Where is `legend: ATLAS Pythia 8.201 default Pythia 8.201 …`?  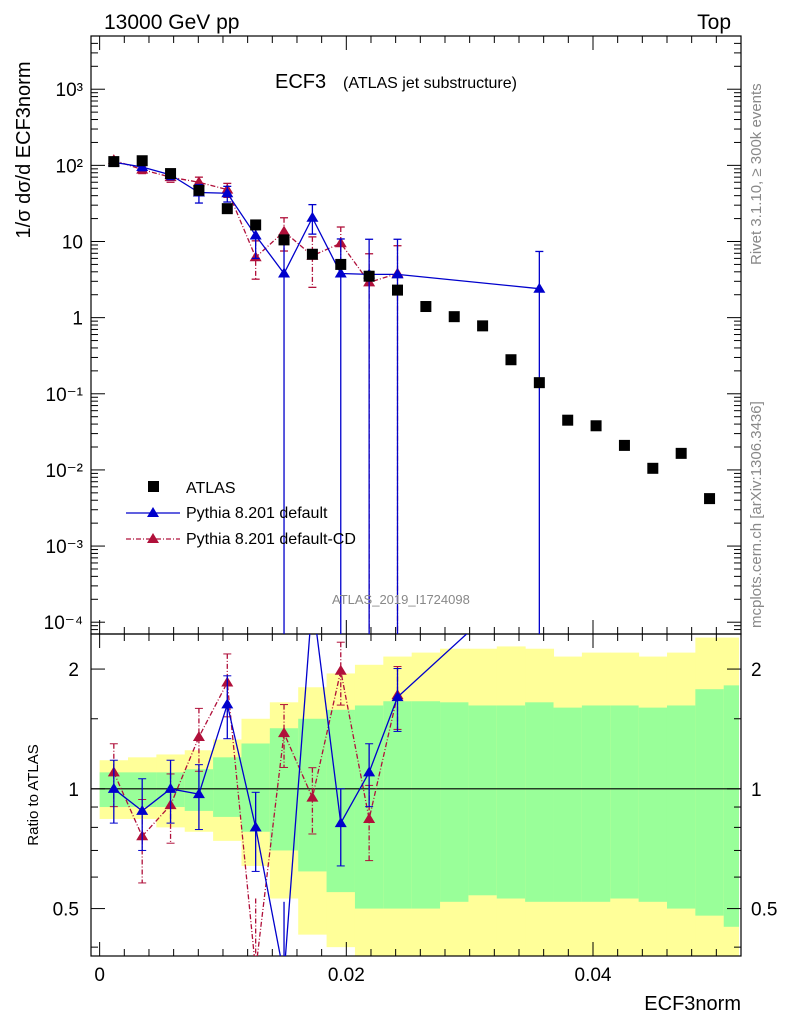
legend: ATLAS Pythia 8.201 default Pythia 8.201 … is located at coordinates (241, 514).